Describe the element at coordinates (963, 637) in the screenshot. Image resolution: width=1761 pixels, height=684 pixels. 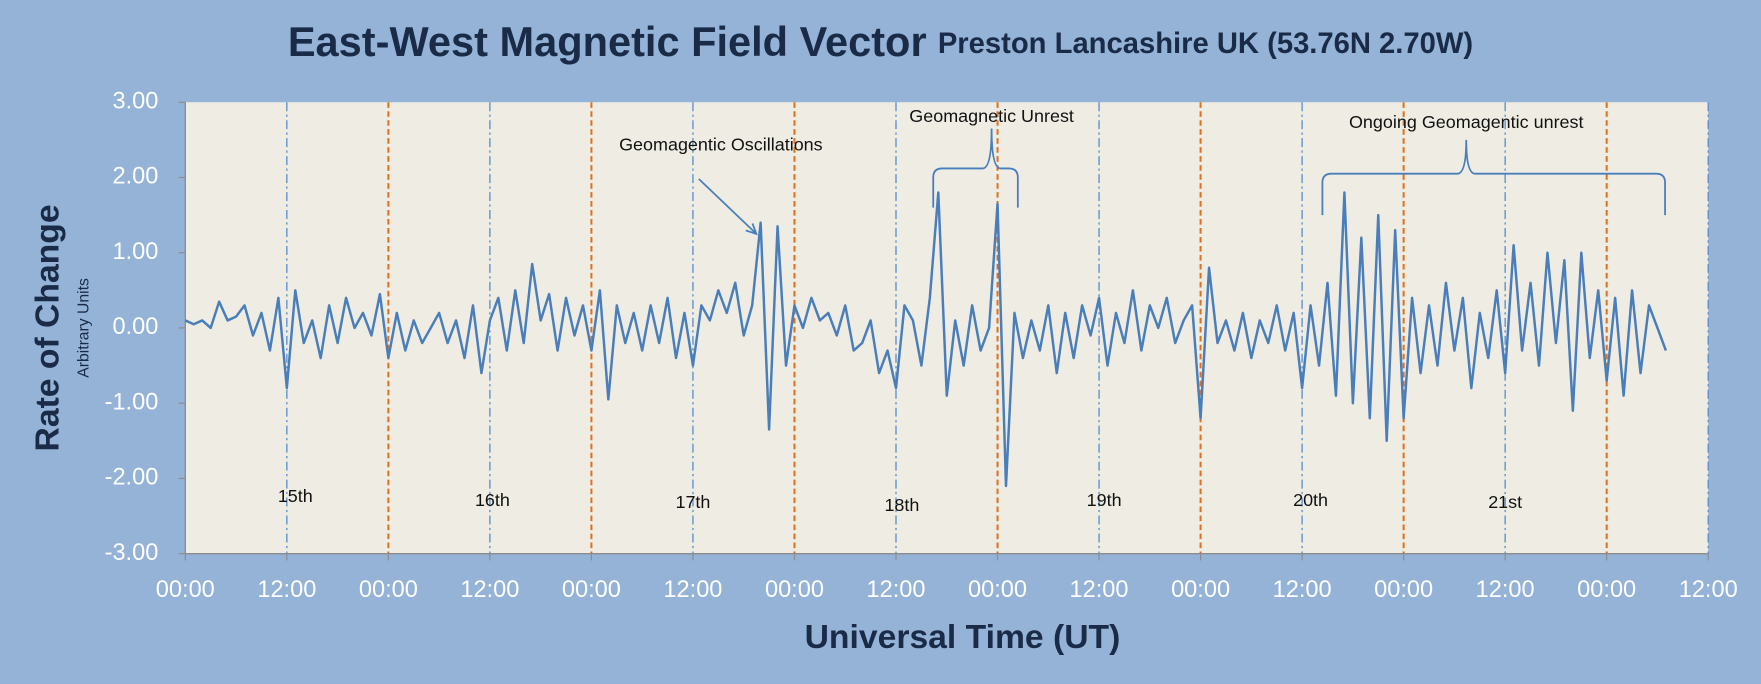
I see `x-axis-title: Universal Time (UT)` at that location.